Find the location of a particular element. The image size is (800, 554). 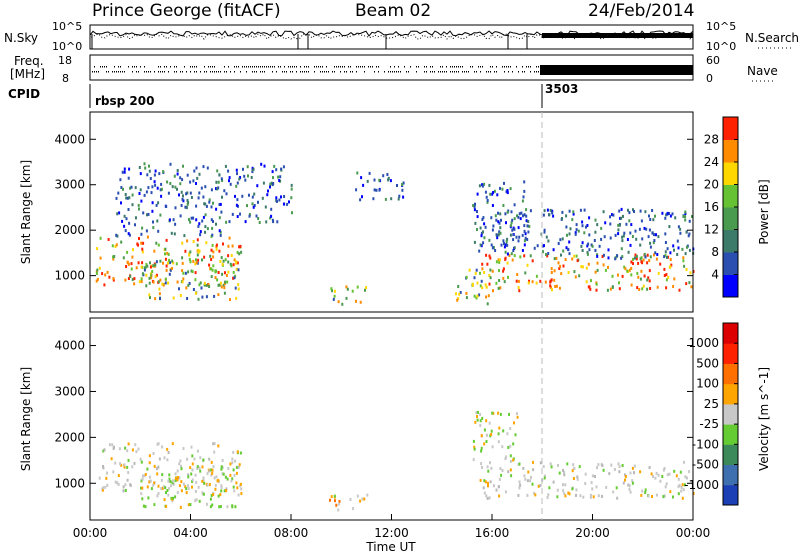

noise-tick-top: 10^5 is located at coordinates (67, 26).